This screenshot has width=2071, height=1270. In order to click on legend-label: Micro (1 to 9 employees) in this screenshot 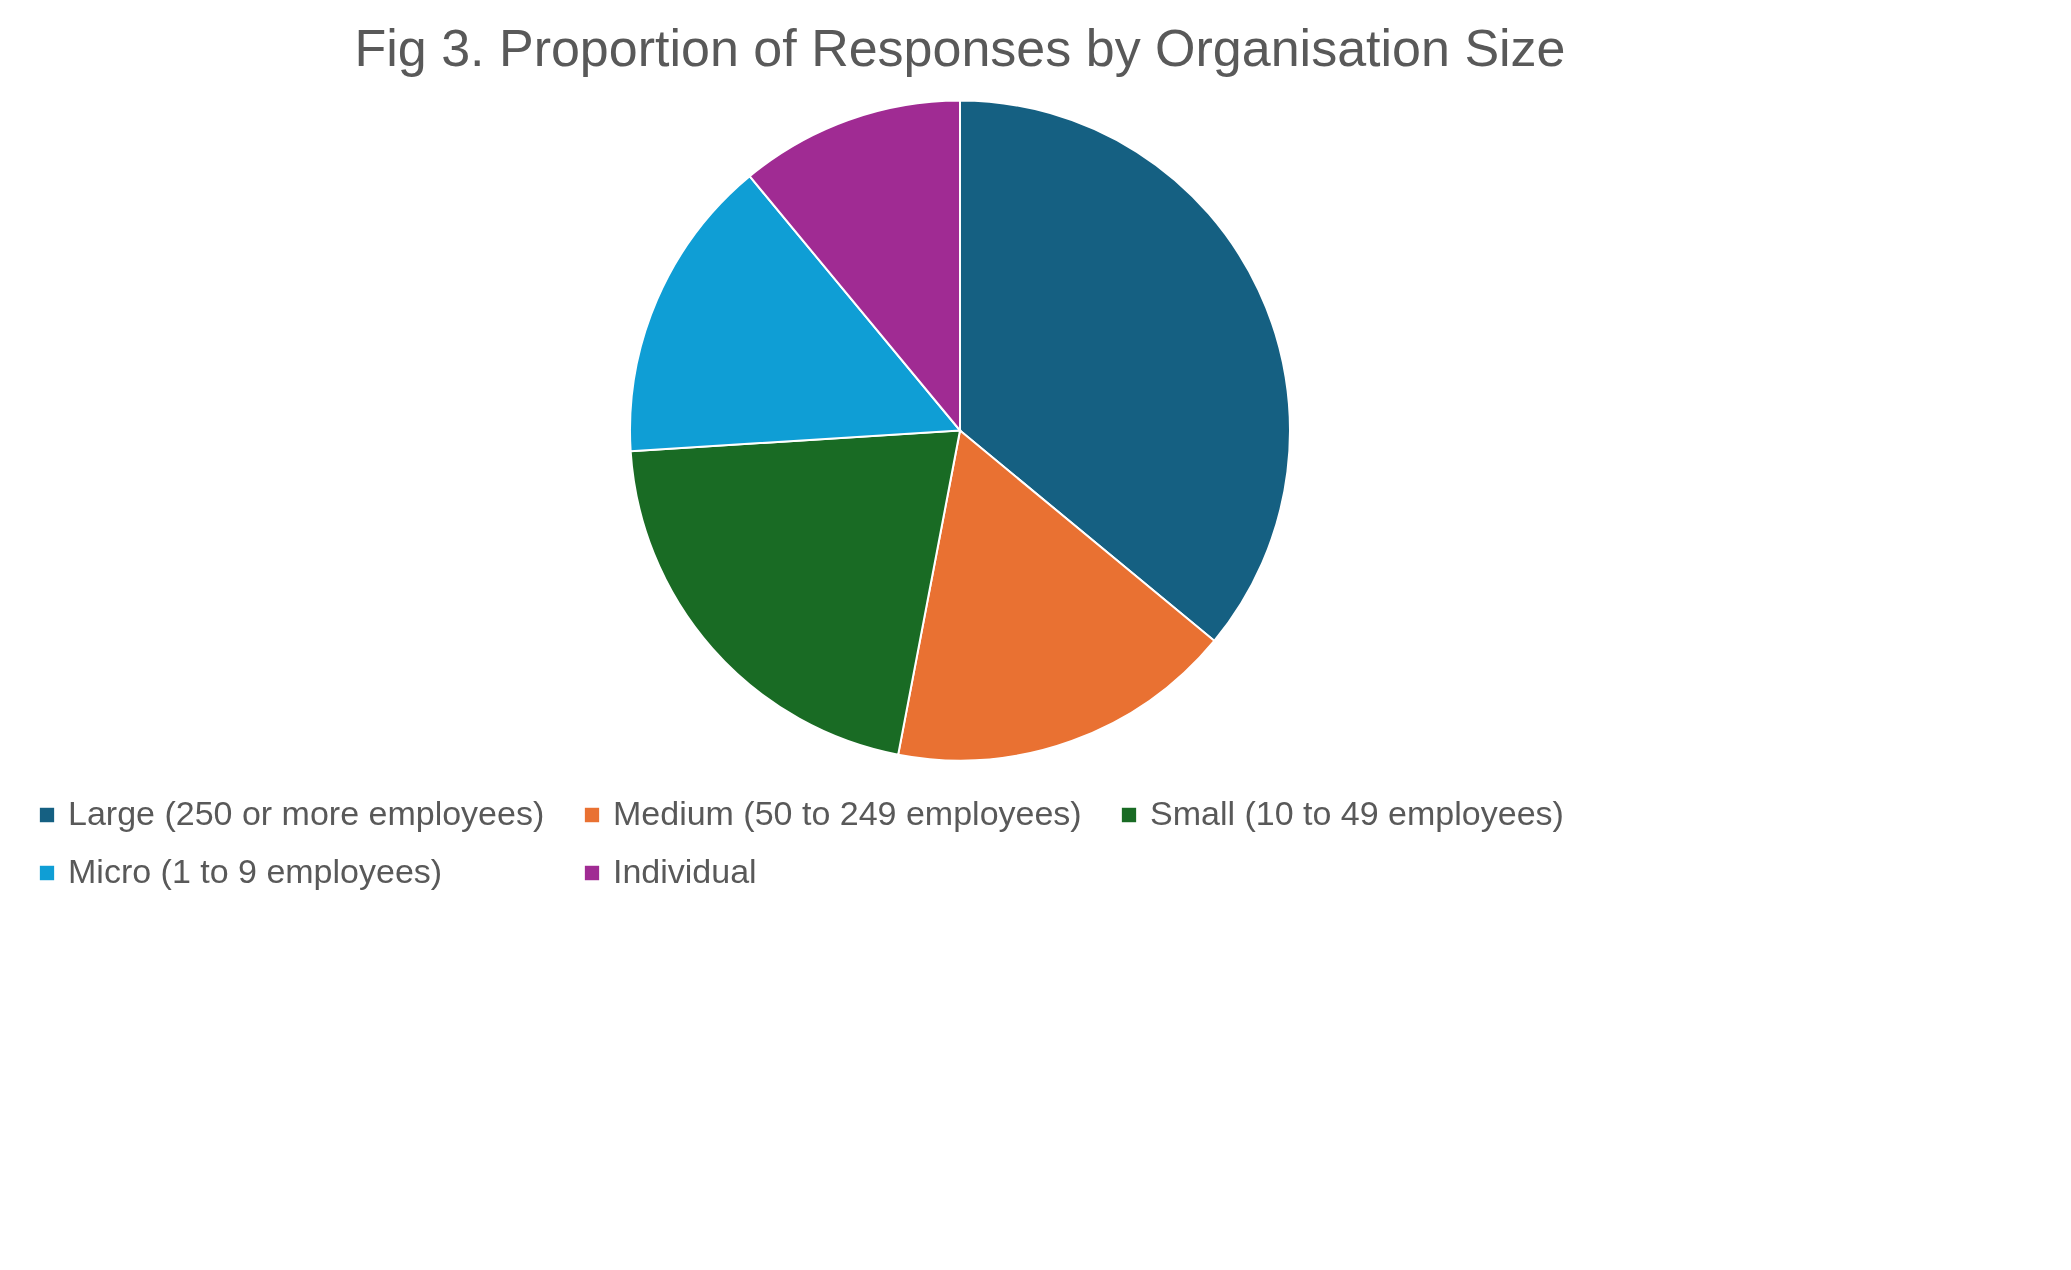, I will do `click(255, 871)`.